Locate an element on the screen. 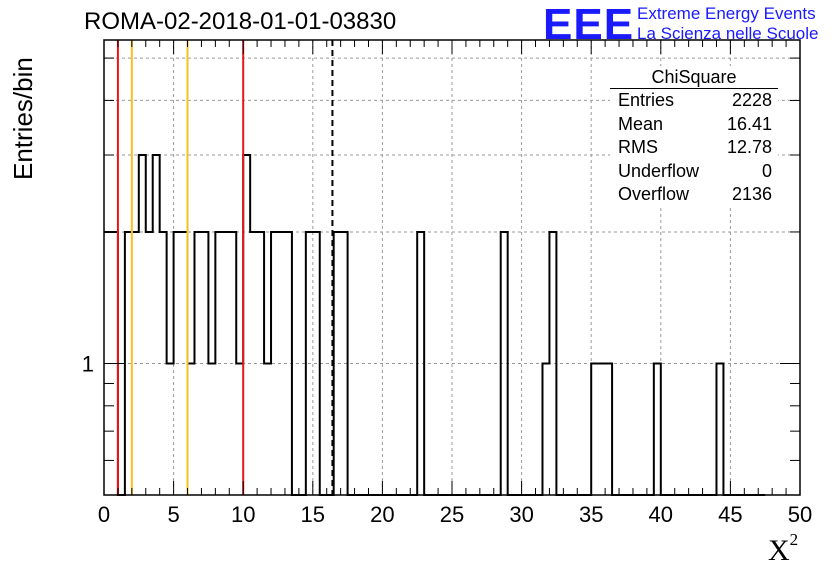  x-tick-label: 0 is located at coordinates (104, 514).